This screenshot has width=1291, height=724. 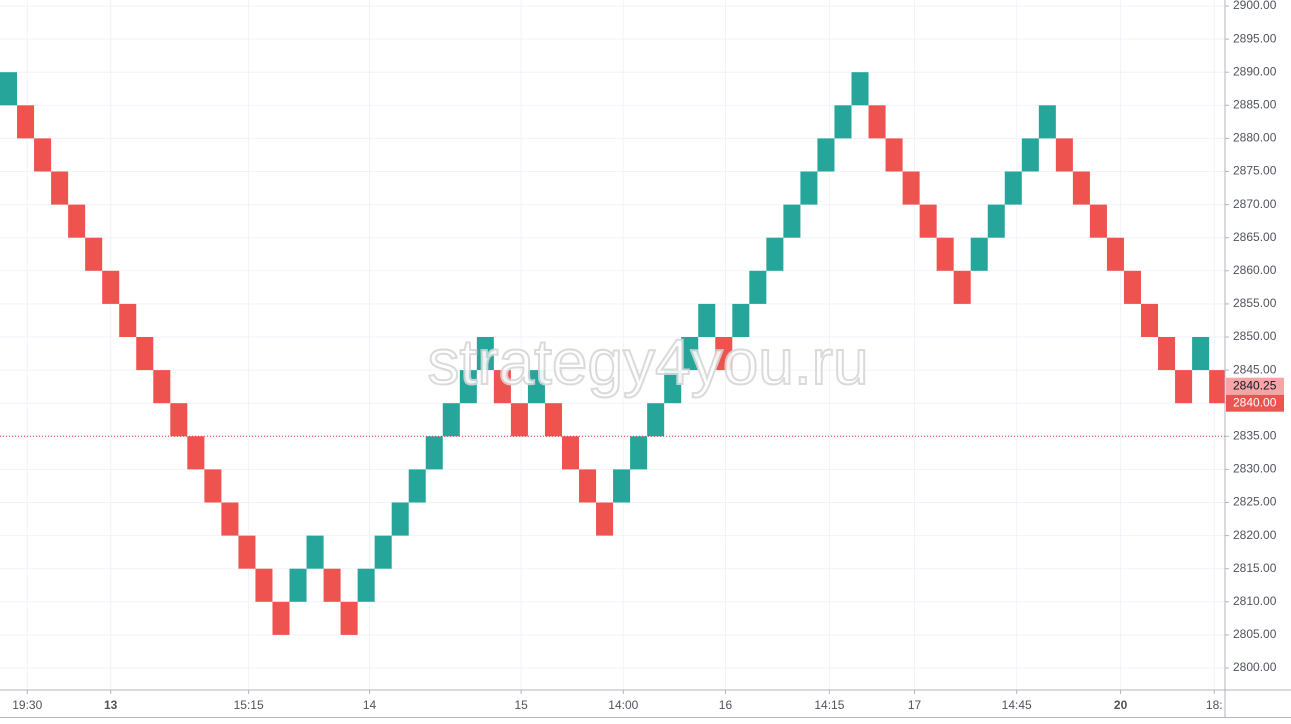 What do you see at coordinates (1255, 38) in the screenshot?
I see `y-tick-label: 2895.00` at bounding box center [1255, 38].